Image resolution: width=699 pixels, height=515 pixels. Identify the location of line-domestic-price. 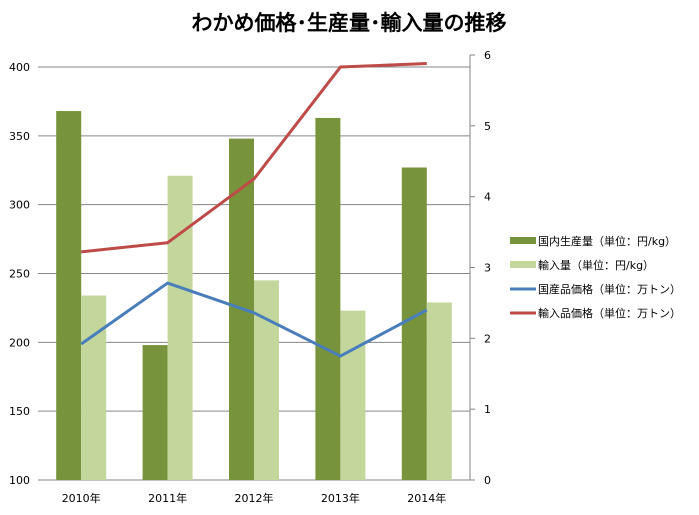
(254, 319).